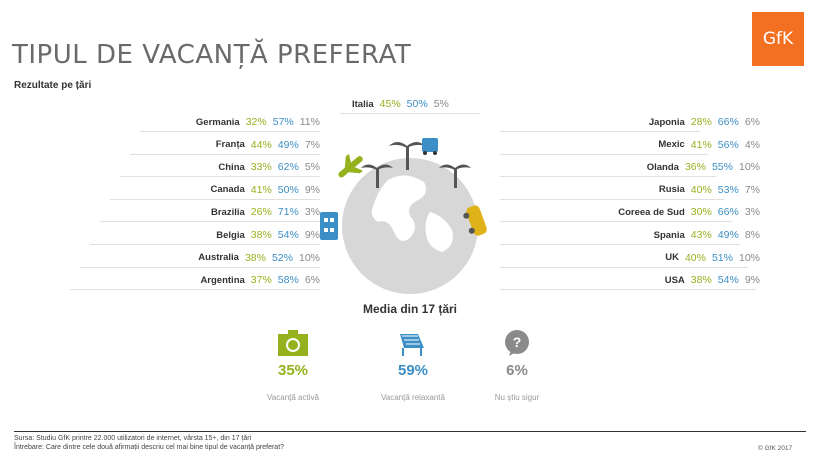 The width and height of the screenshot is (820, 461). I want to click on country-row: Rusia 40% 53% 7%, so click(709, 190).